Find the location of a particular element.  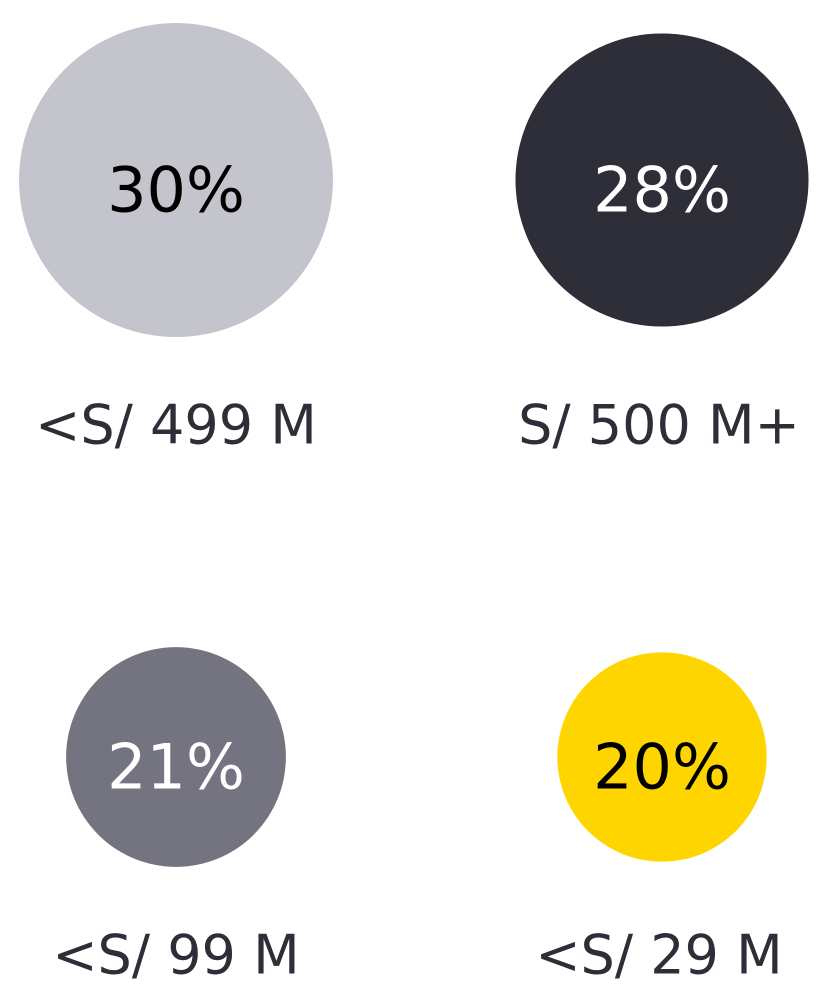

value-label: 28% is located at coordinates (662, 190).